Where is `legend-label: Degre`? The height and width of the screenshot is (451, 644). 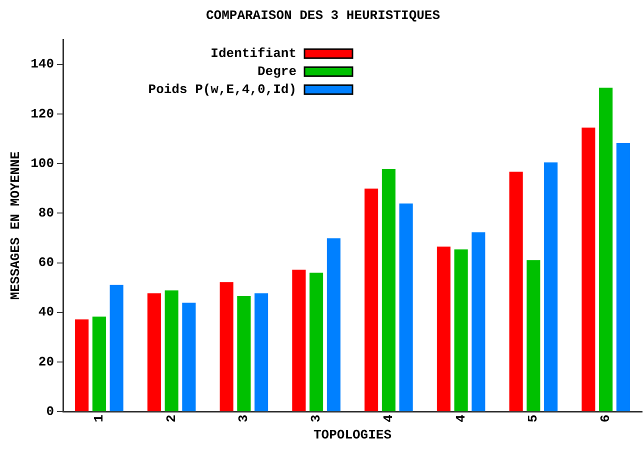
legend-label: Degre is located at coordinates (277, 71).